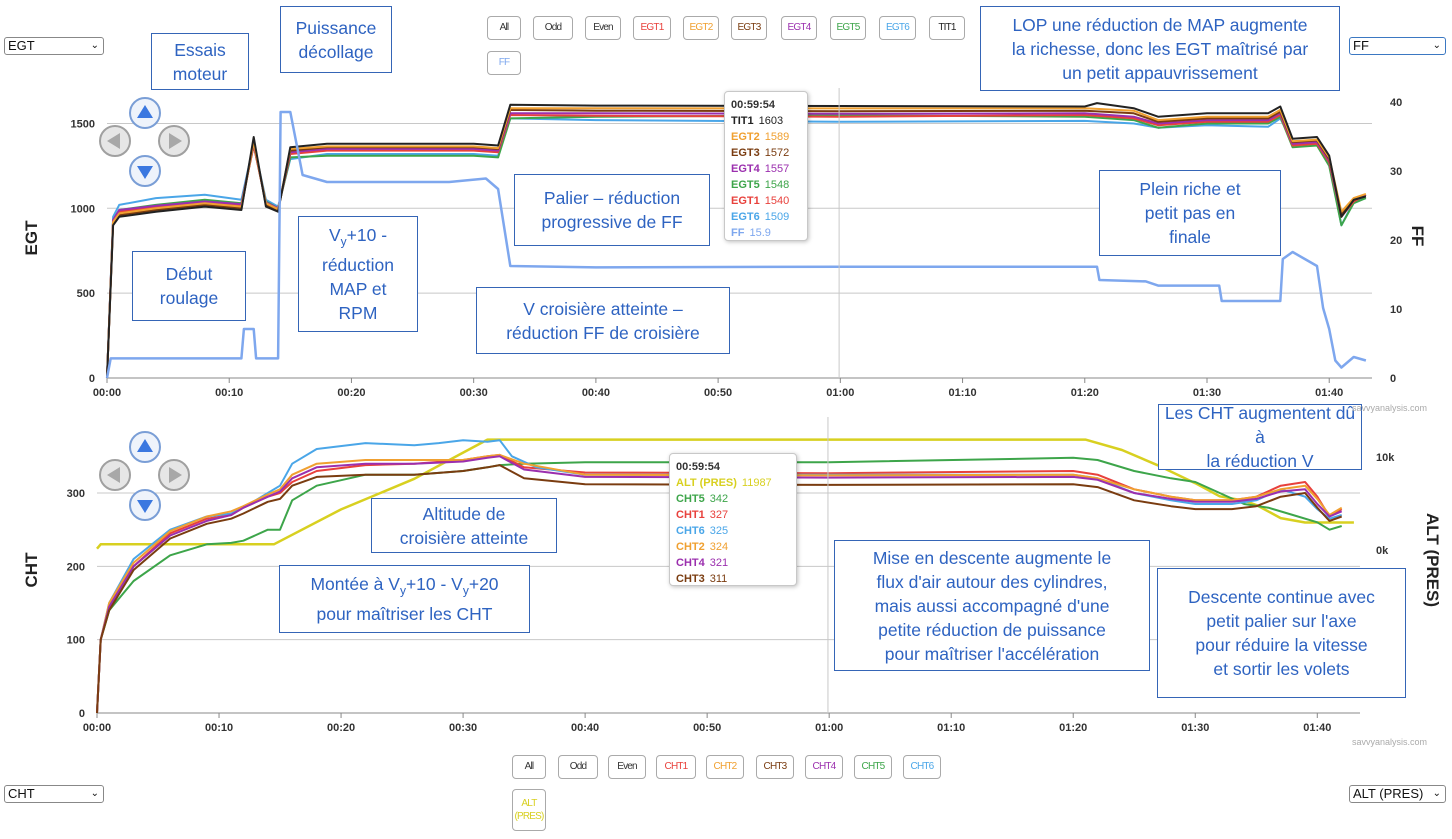 This screenshot has height=839, width=1452. I want to click on egt3-button: EGT3, so click(749, 28).